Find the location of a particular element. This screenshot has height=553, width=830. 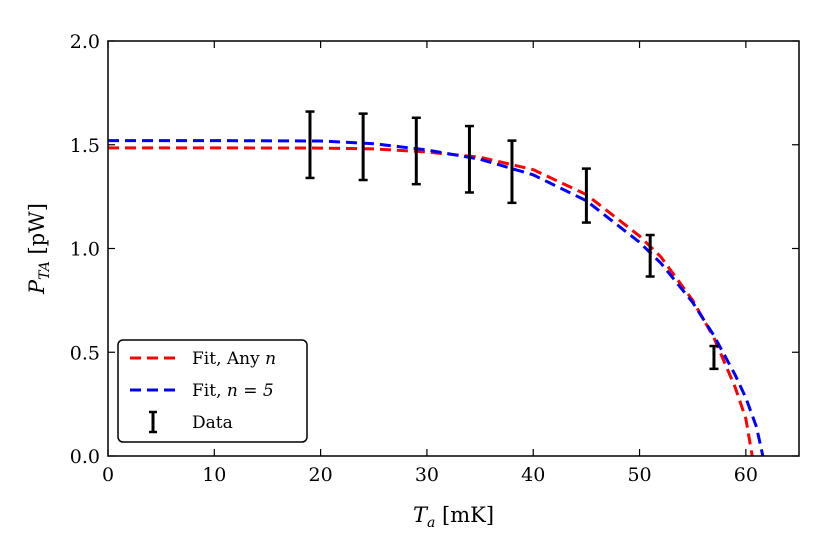

legend: Fit, Any n Fit, n = 5 Data is located at coordinates (212, 391).